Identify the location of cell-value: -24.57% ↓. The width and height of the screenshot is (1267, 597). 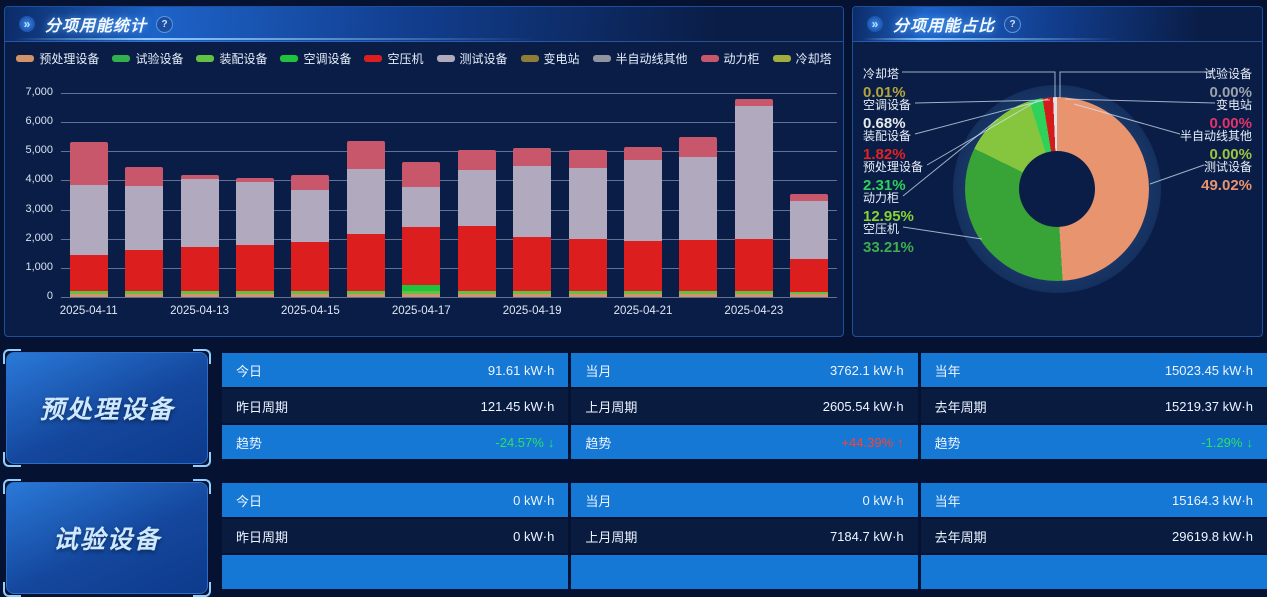
(524, 442).